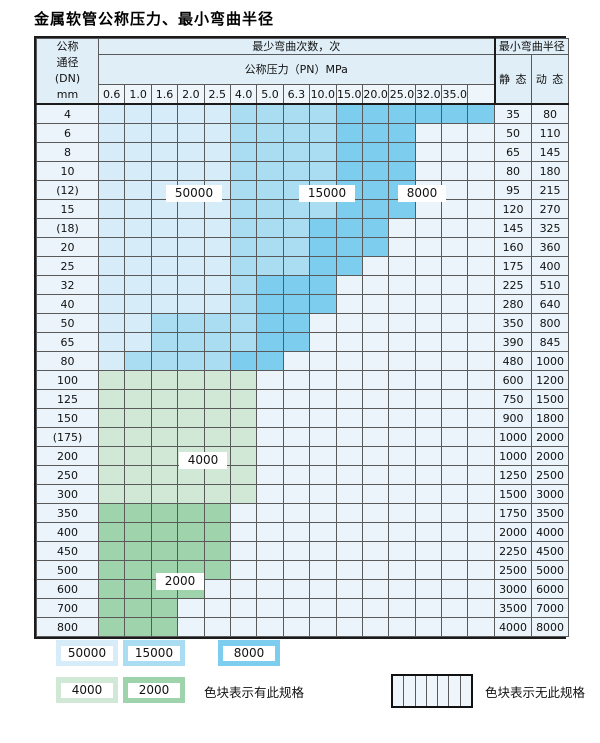 The image size is (600, 743). Describe the element at coordinates (67, 304) in the screenshot. I see `row-dn: 40` at that location.